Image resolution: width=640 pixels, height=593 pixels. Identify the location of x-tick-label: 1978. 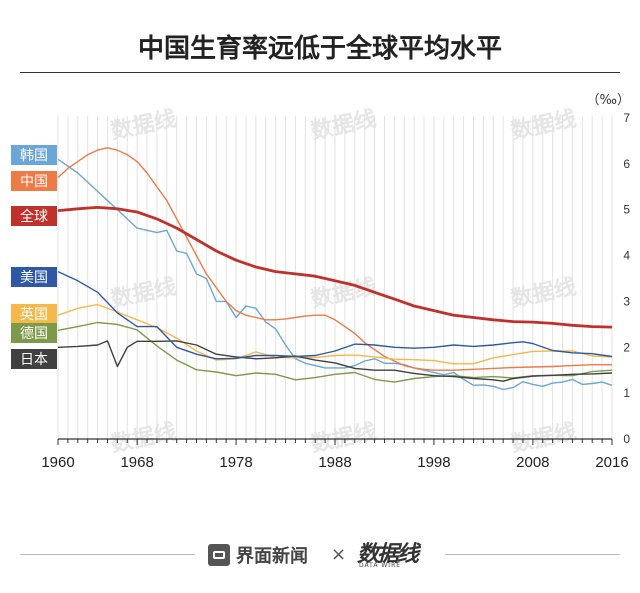
(235, 462).